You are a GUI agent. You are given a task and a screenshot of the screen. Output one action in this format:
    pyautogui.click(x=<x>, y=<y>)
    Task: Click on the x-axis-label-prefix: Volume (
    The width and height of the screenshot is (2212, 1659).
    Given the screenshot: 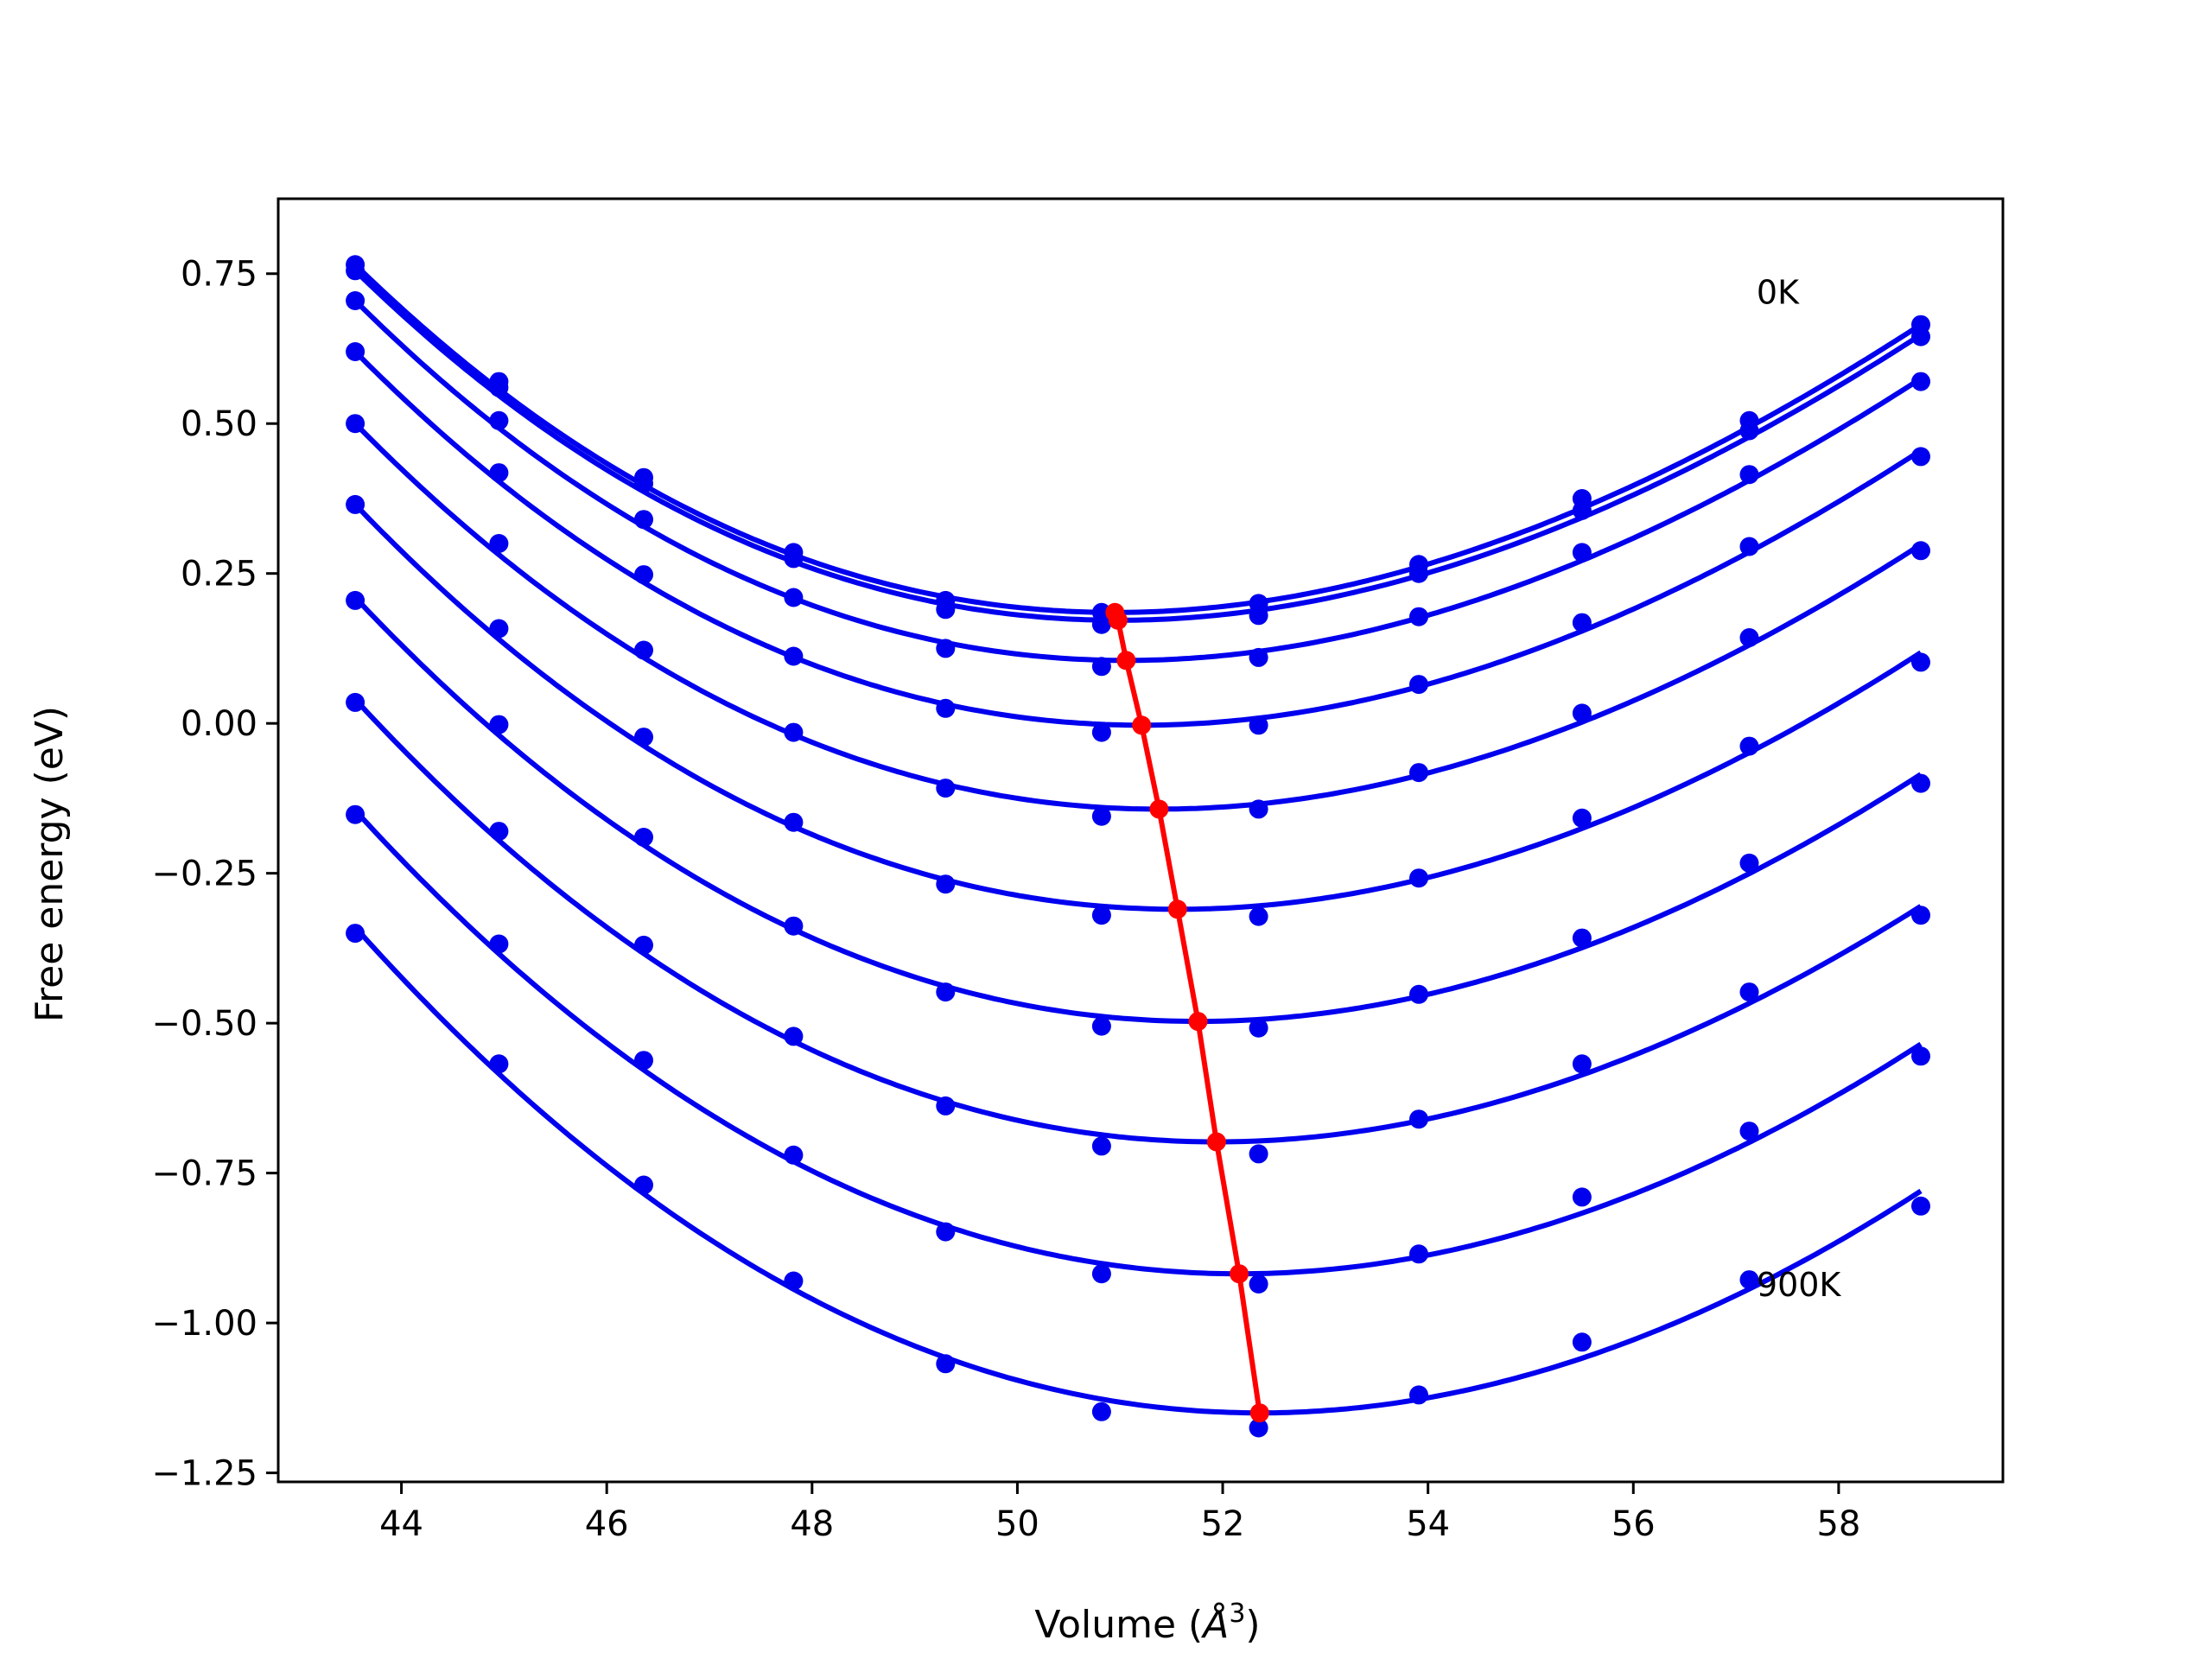 What is the action you would take?
    pyautogui.click(x=1118, y=1625)
    